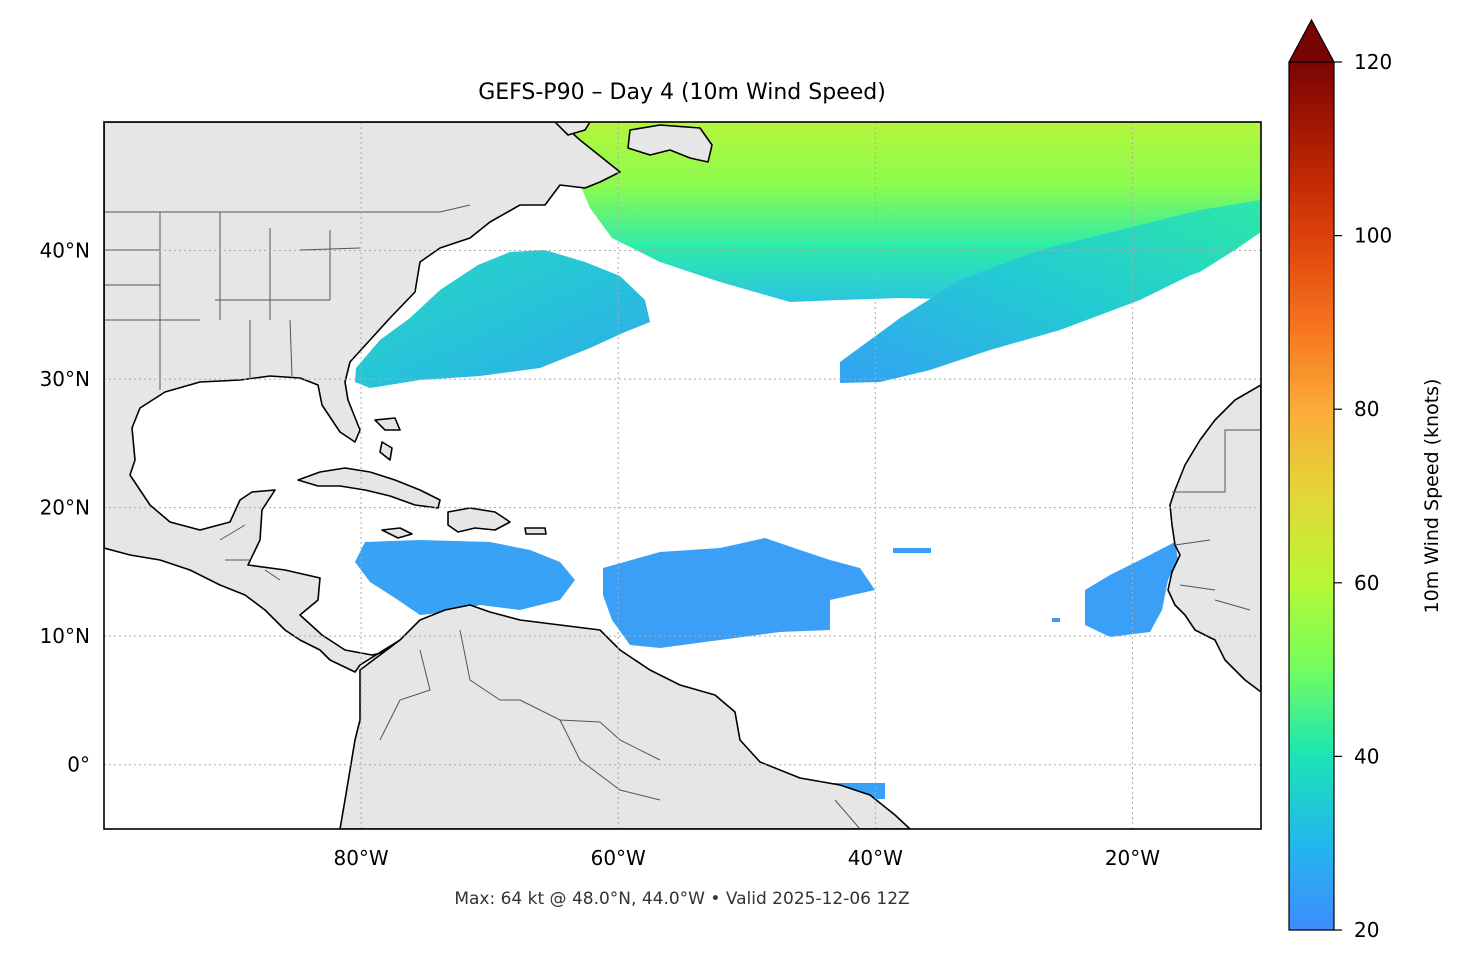  Describe the element at coordinates (1050, 291) in the screenshot. I see `wind-region-northeast-trough-band` at that location.